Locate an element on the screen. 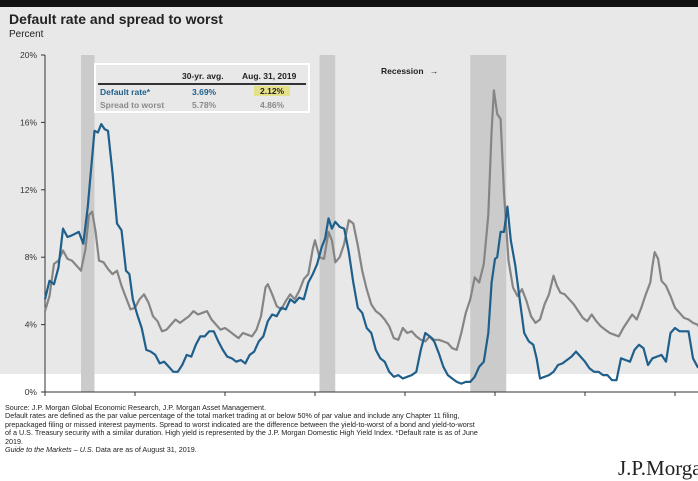 The height and width of the screenshot is (481, 698). x-tick-label: '17 is located at coordinates (674, 399).